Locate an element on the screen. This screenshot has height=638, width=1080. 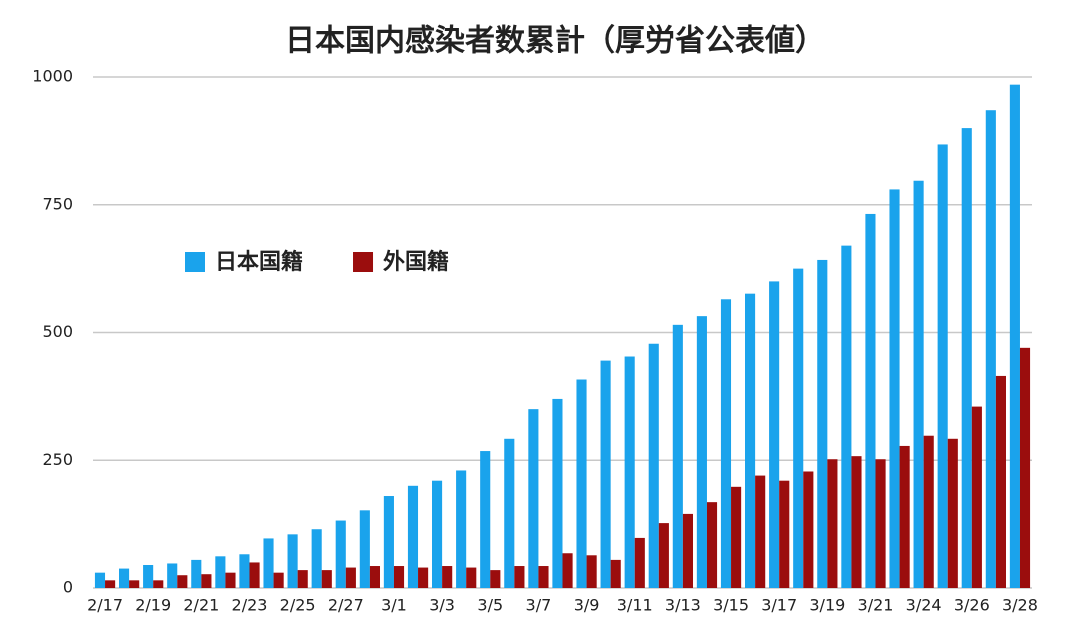
x-tick-label: 3/3 is located at coordinates (442, 605).